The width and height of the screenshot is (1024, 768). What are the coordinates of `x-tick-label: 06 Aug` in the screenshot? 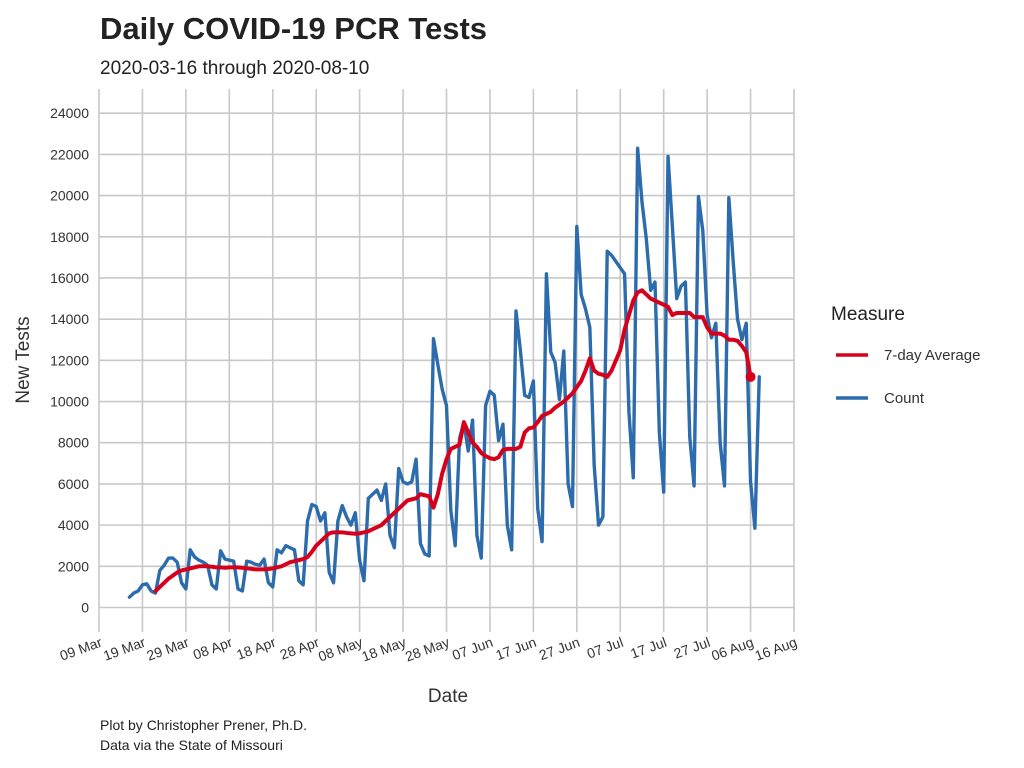 It's located at (732, 649).